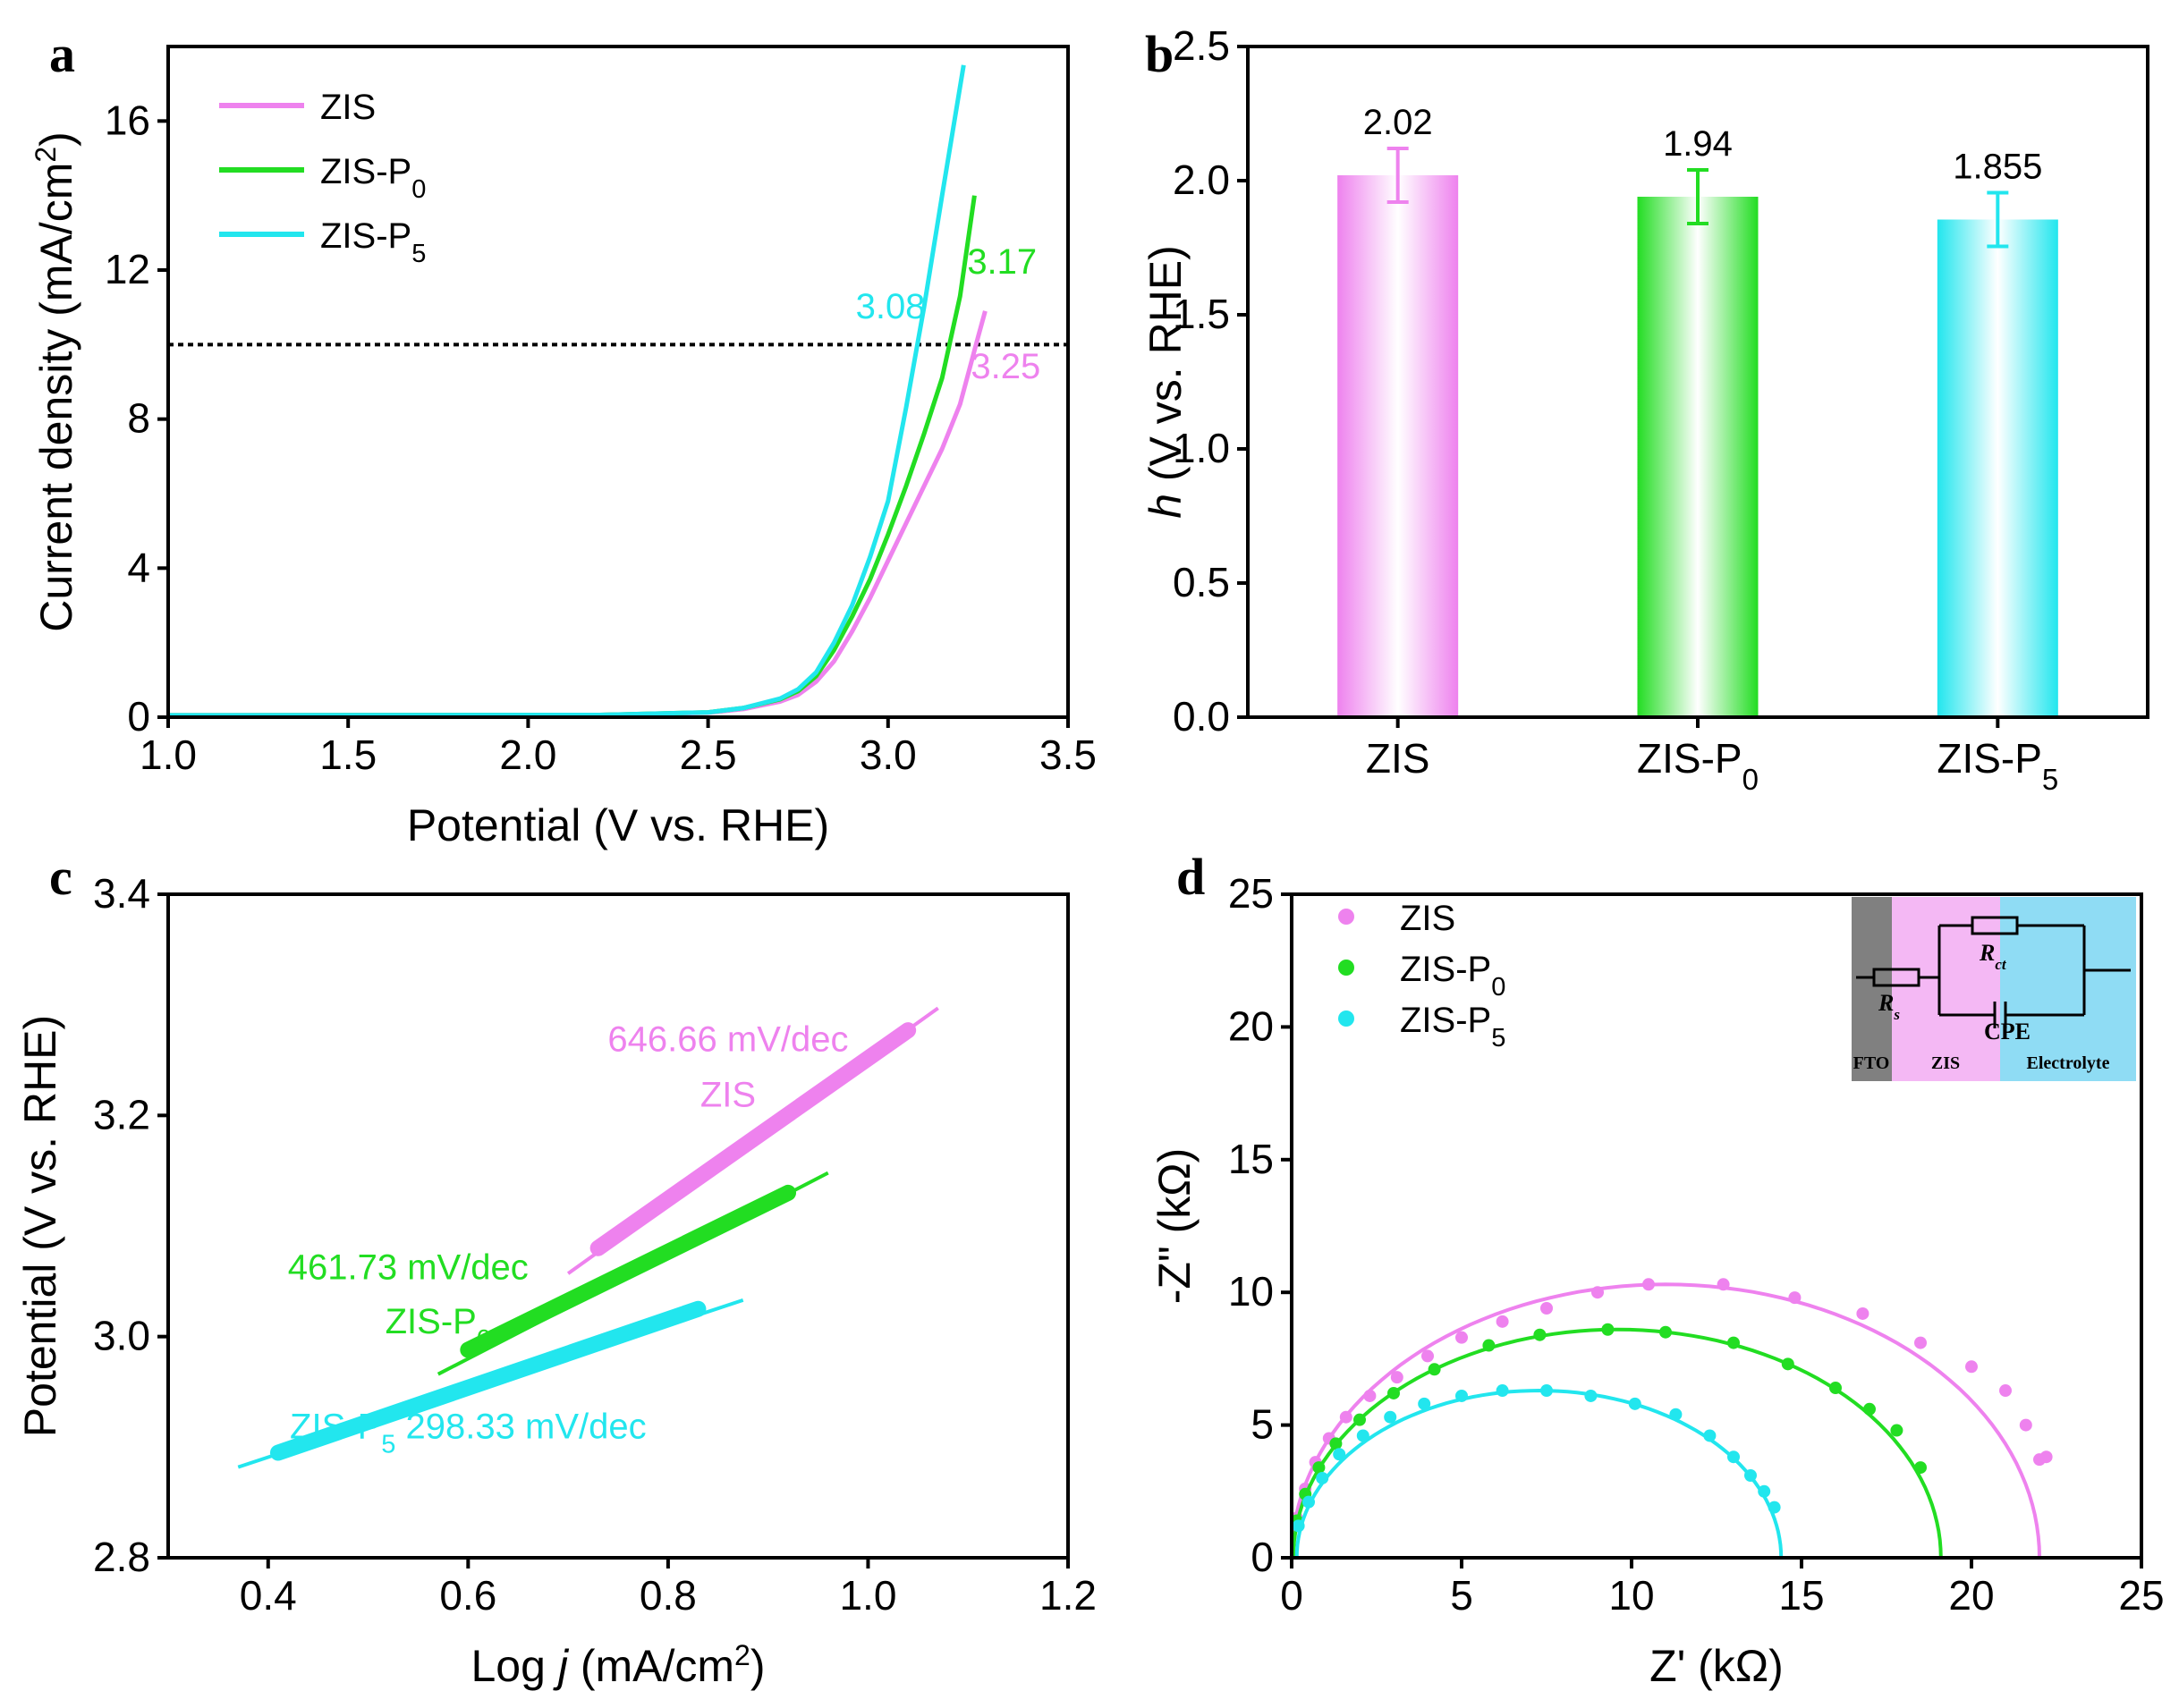 The width and height of the screenshot is (2179, 1708). I want to click on y-ticks: 2.8 3.0 3.2 3.4, so click(130, 1225).